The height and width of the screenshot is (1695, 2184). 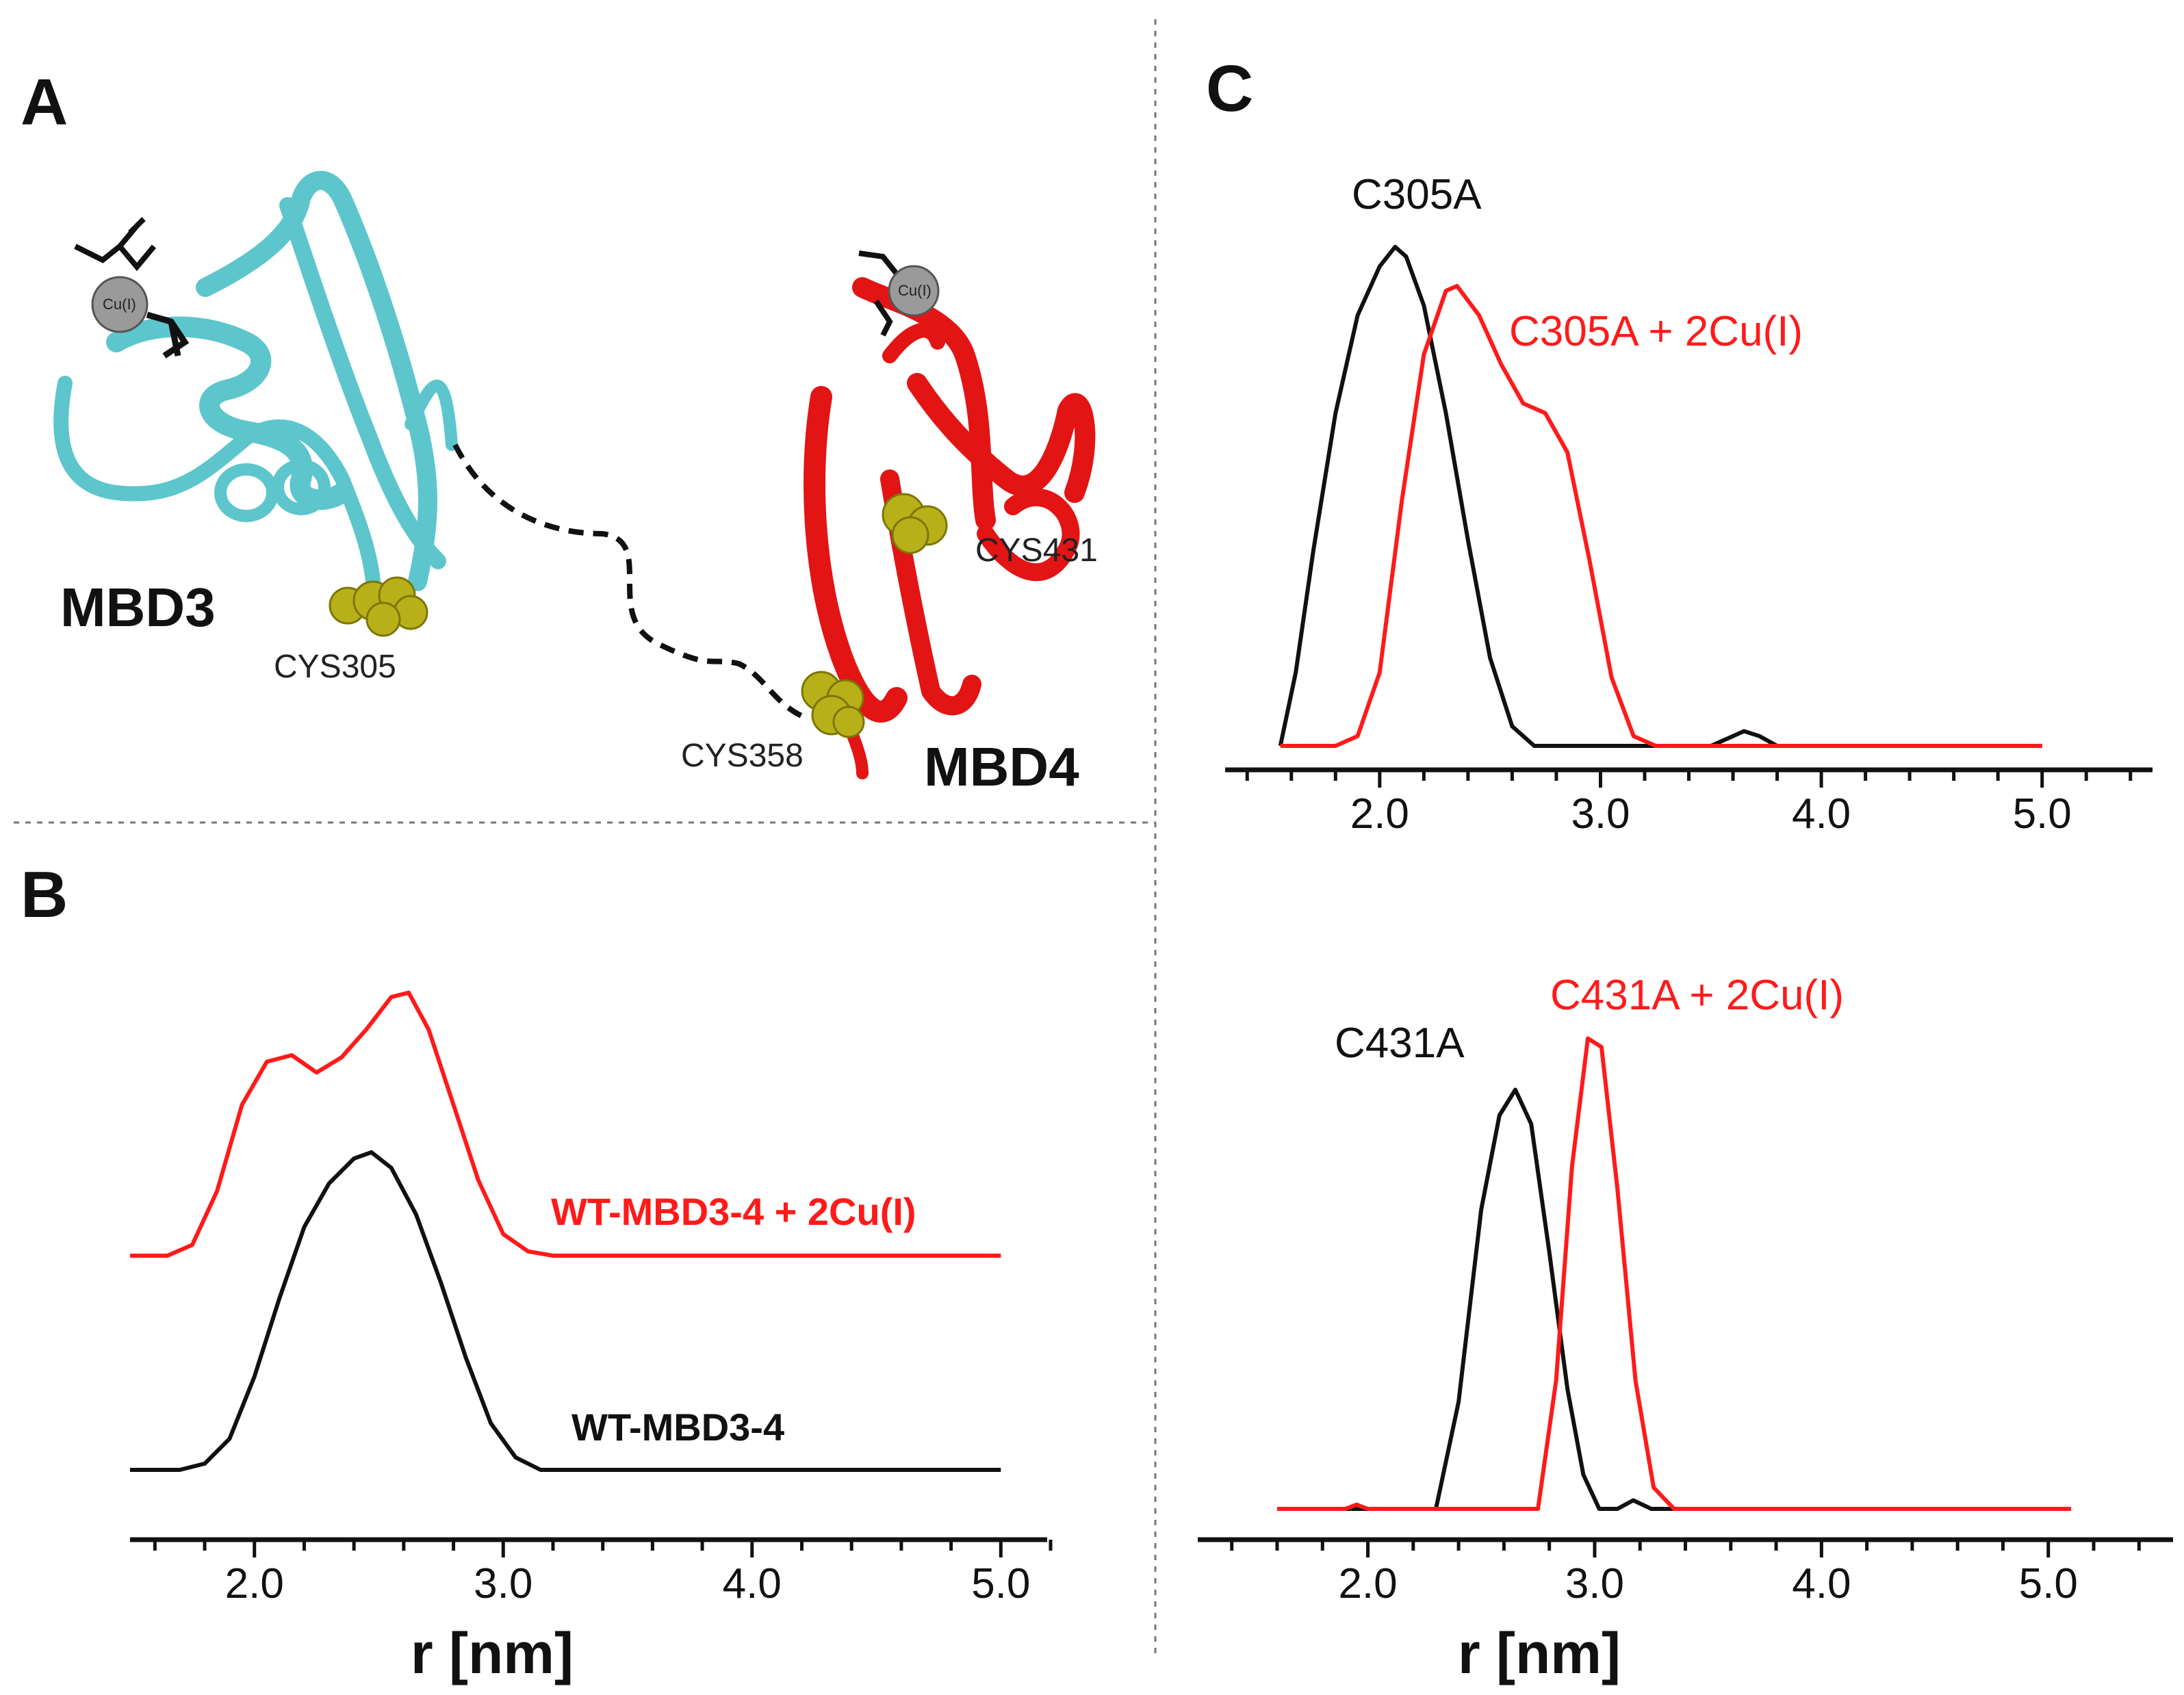 I want to click on cys431-label: CYS431, so click(x=1036, y=550).